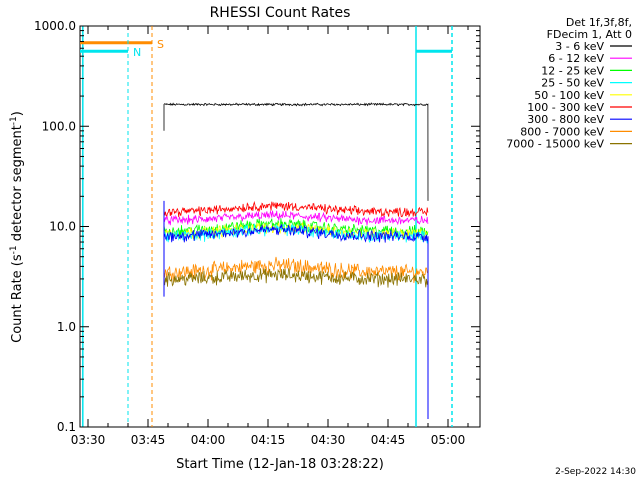  I want to click on x-tick-label: 03:45, so click(148, 440).